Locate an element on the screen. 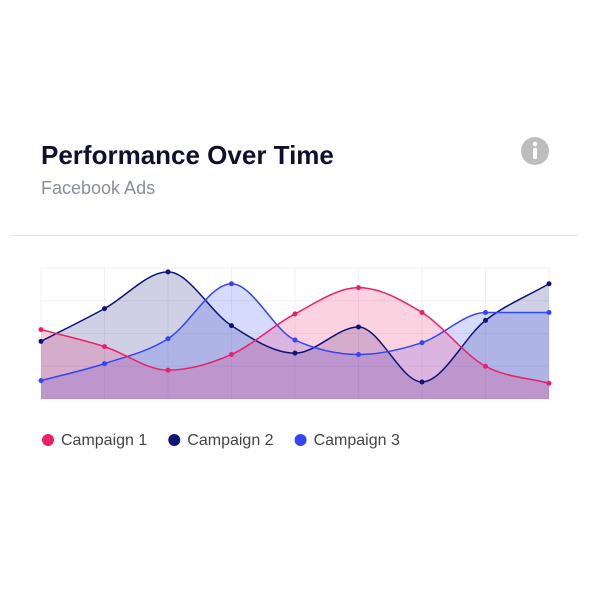 The image size is (589, 589). info-icon-dot is located at coordinates (535, 144).